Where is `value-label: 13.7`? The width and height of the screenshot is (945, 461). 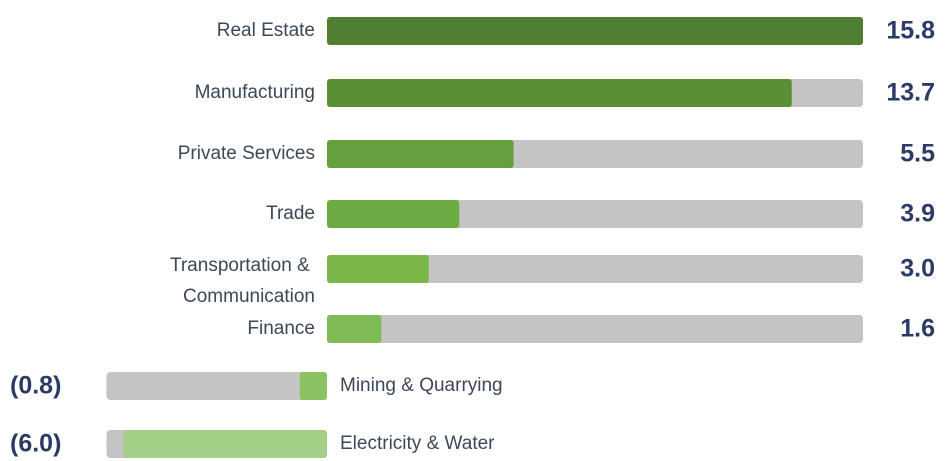 value-label: 13.7 is located at coordinates (910, 93).